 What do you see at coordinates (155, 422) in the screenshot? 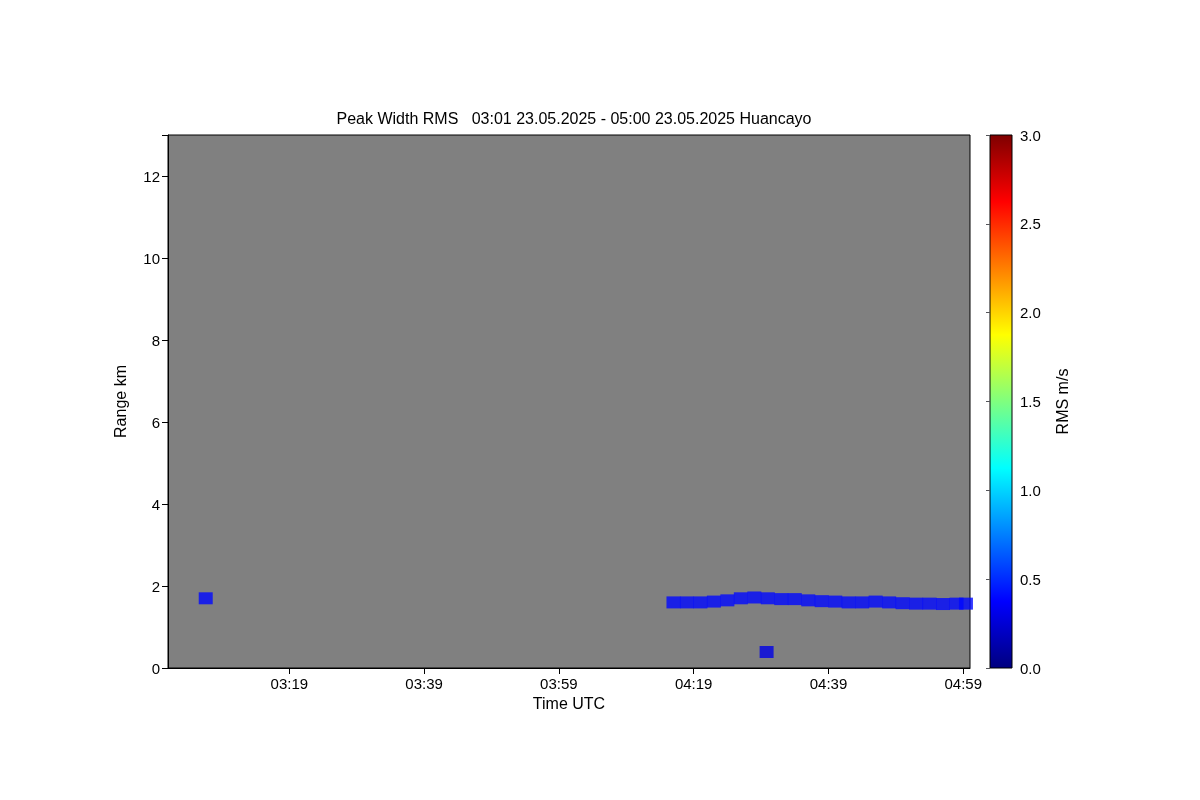
I see `y-tick-label: 6` at bounding box center [155, 422].